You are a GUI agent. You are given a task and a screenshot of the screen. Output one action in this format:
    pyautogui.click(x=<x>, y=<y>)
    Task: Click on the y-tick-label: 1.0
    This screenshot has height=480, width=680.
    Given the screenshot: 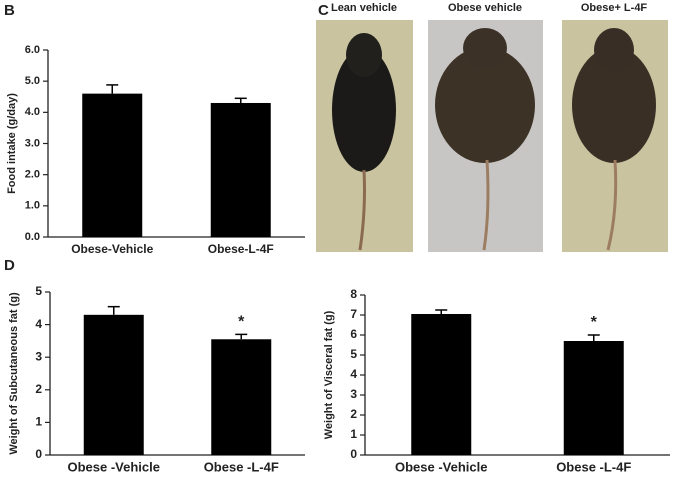 What is the action you would take?
    pyautogui.click(x=32, y=206)
    